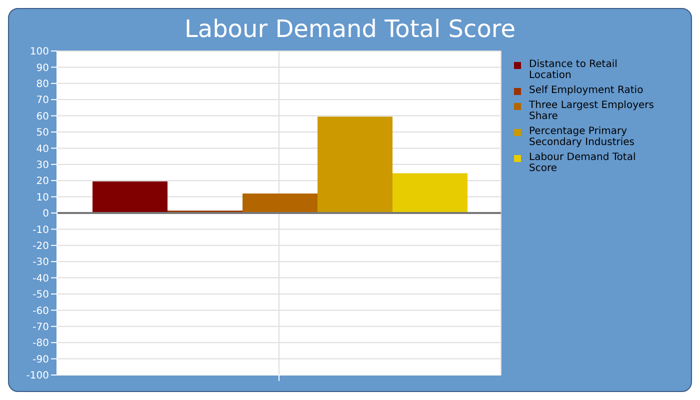 This screenshot has width=700, height=400. Describe the element at coordinates (40, 327) in the screenshot. I see `y-tick-label: -70` at that location.